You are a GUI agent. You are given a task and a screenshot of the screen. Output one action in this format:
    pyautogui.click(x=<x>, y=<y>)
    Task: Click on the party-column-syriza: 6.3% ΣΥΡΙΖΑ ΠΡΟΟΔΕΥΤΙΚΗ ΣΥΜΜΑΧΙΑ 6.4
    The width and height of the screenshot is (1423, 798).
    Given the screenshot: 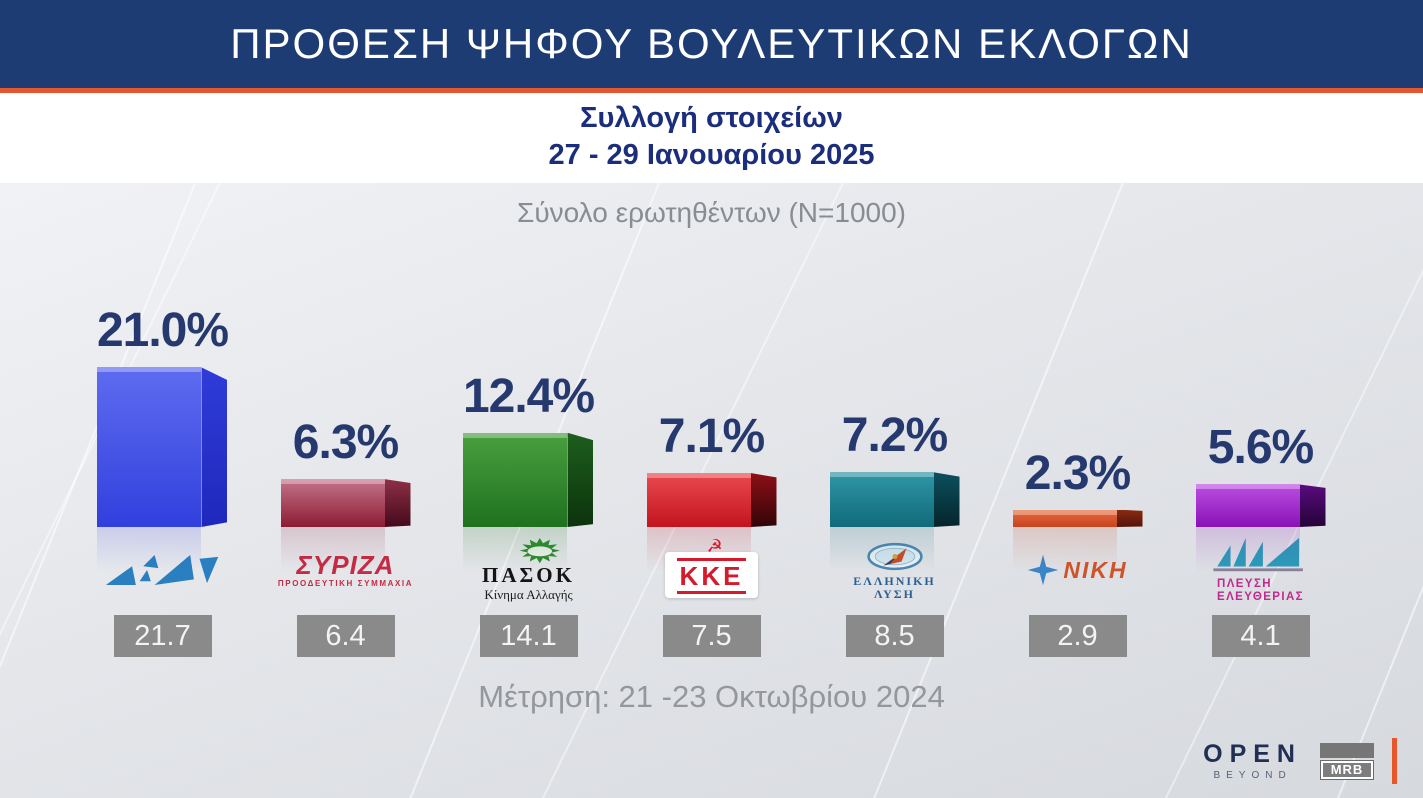 What is the action you would take?
    pyautogui.click(x=345, y=444)
    